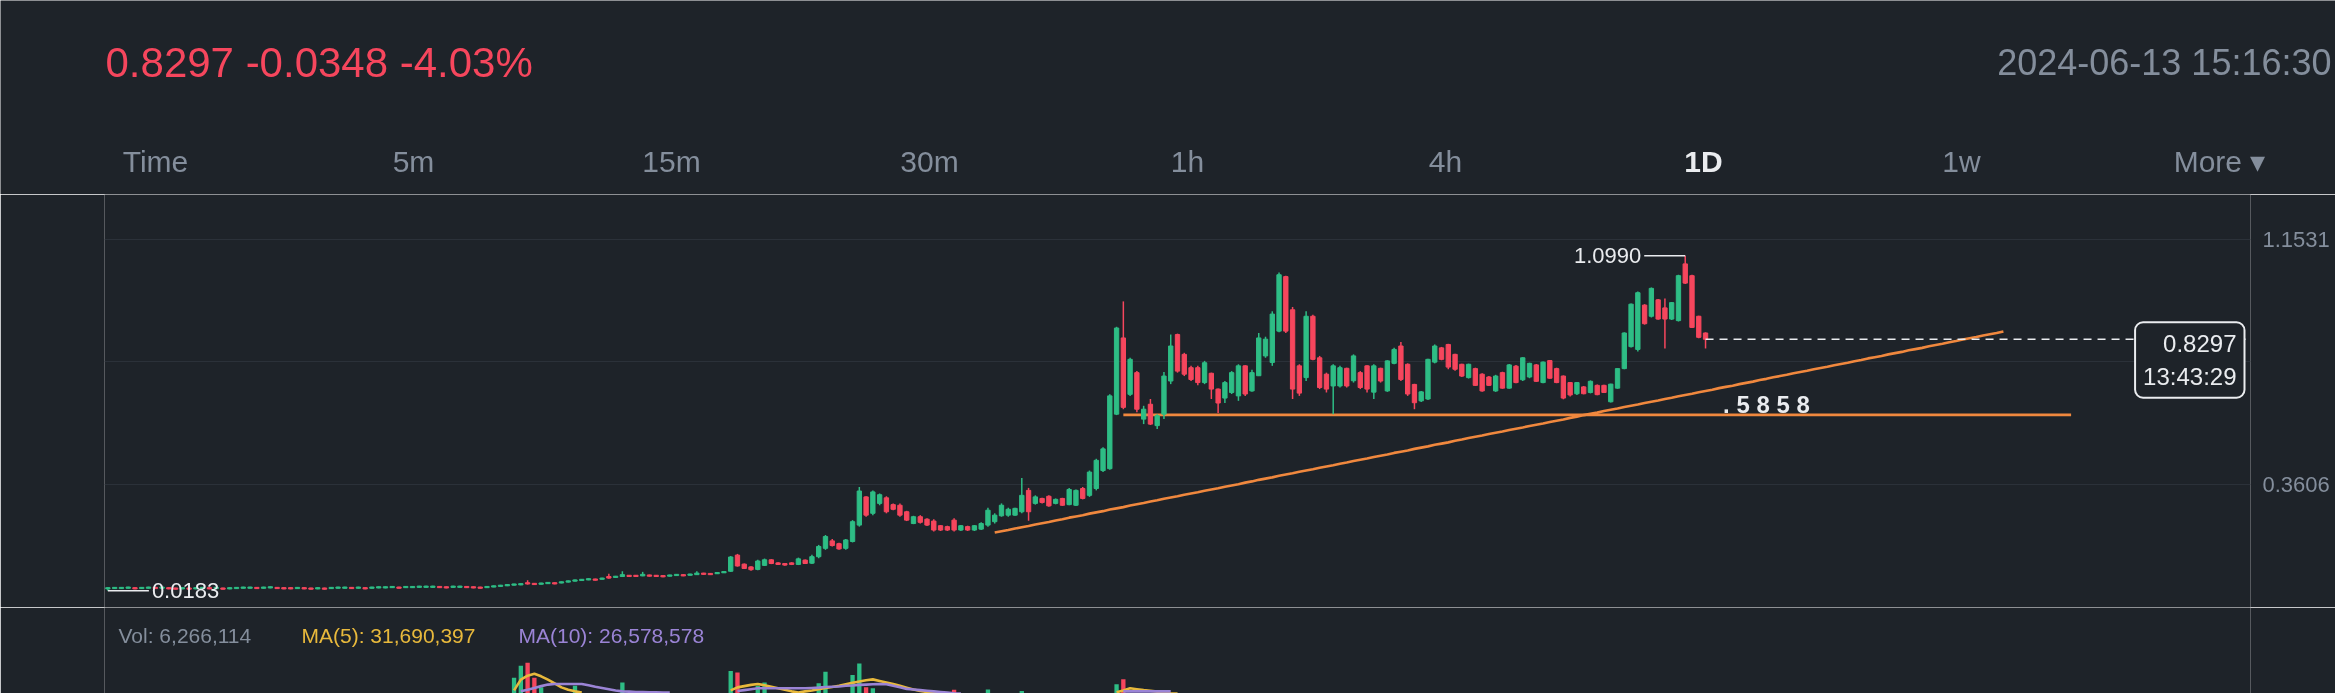  What do you see at coordinates (1766, 404) in the screenshot?
I see `annotation: . 5 8 5 8` at bounding box center [1766, 404].